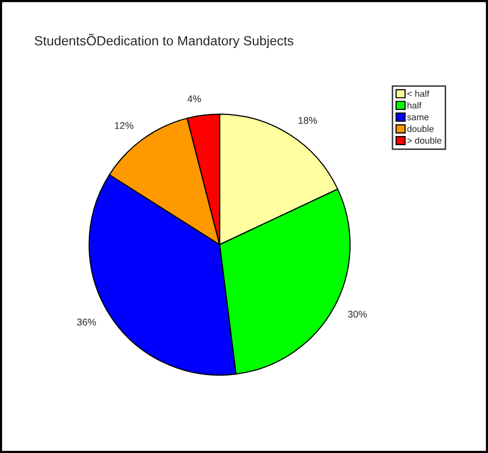 This screenshot has width=488, height=453. Describe the element at coordinates (418, 117) in the screenshot. I see `legend-label: same` at that location.